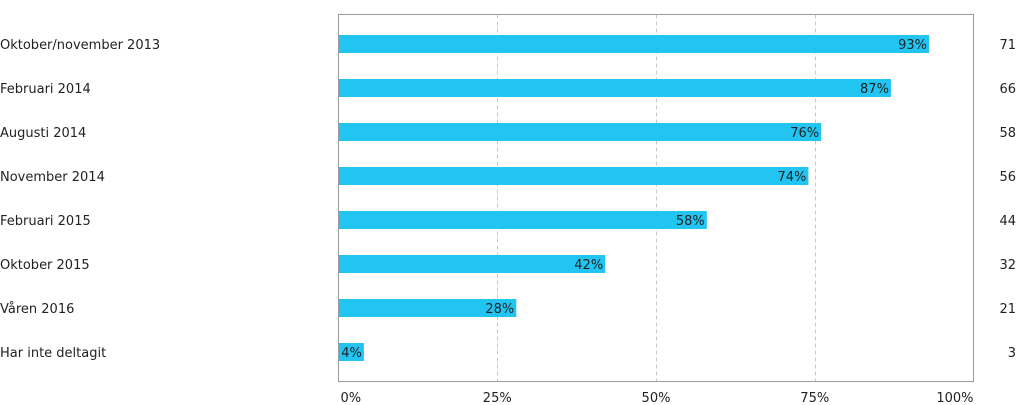  I want to click on x-axis-ticks: 0% 25% 50% 75% 100%, so click(657, 398).